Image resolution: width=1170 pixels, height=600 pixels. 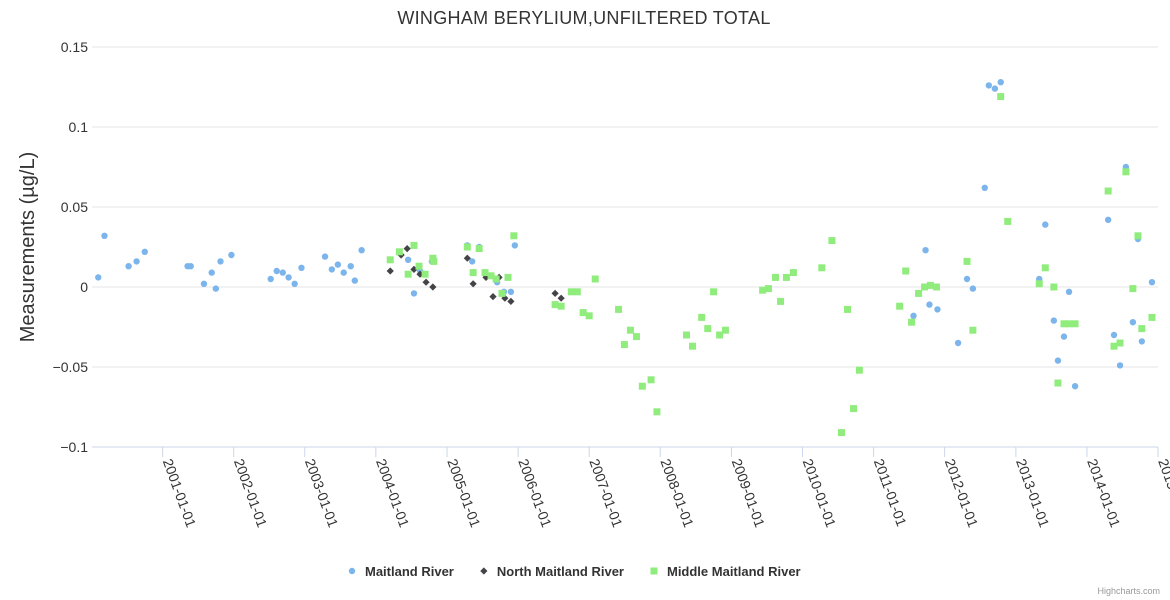 I want to click on credits-link: Highcharts.com, so click(x=1128, y=591).